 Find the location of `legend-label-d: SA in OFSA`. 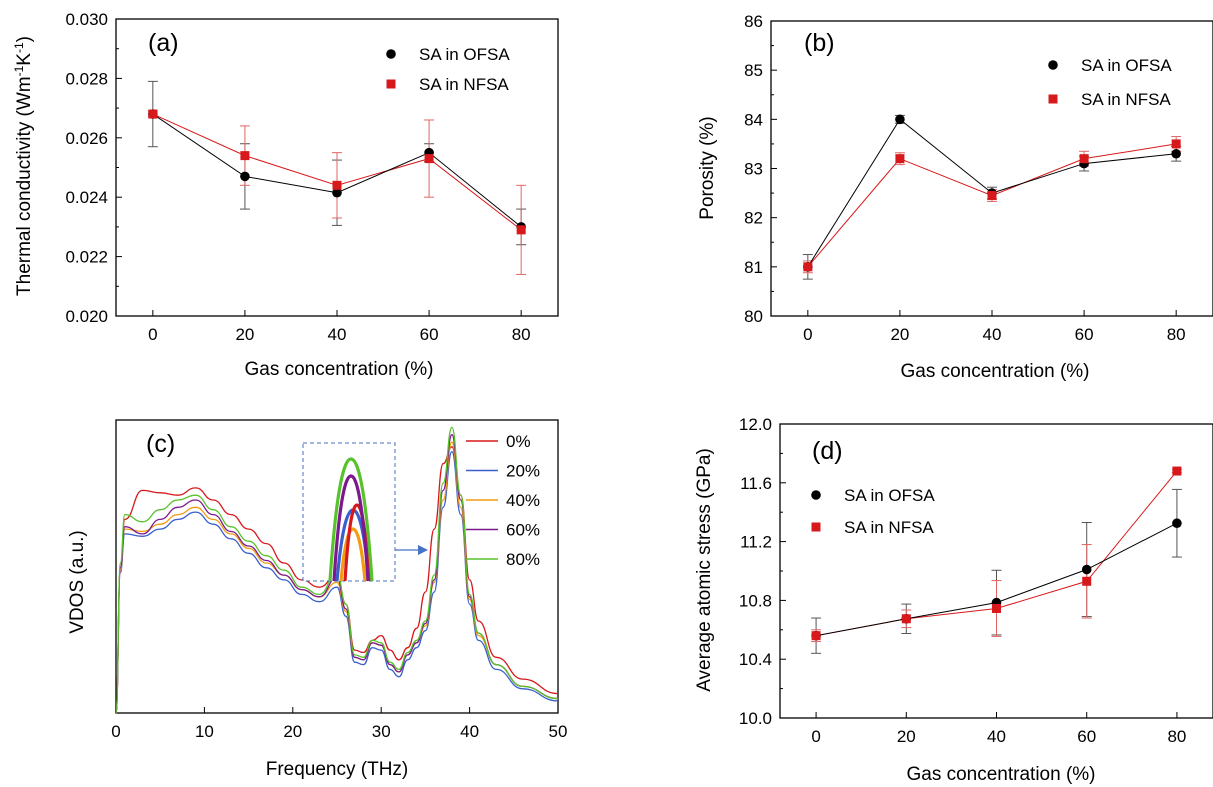

legend-label-d: SA in OFSA is located at coordinates (889, 495).